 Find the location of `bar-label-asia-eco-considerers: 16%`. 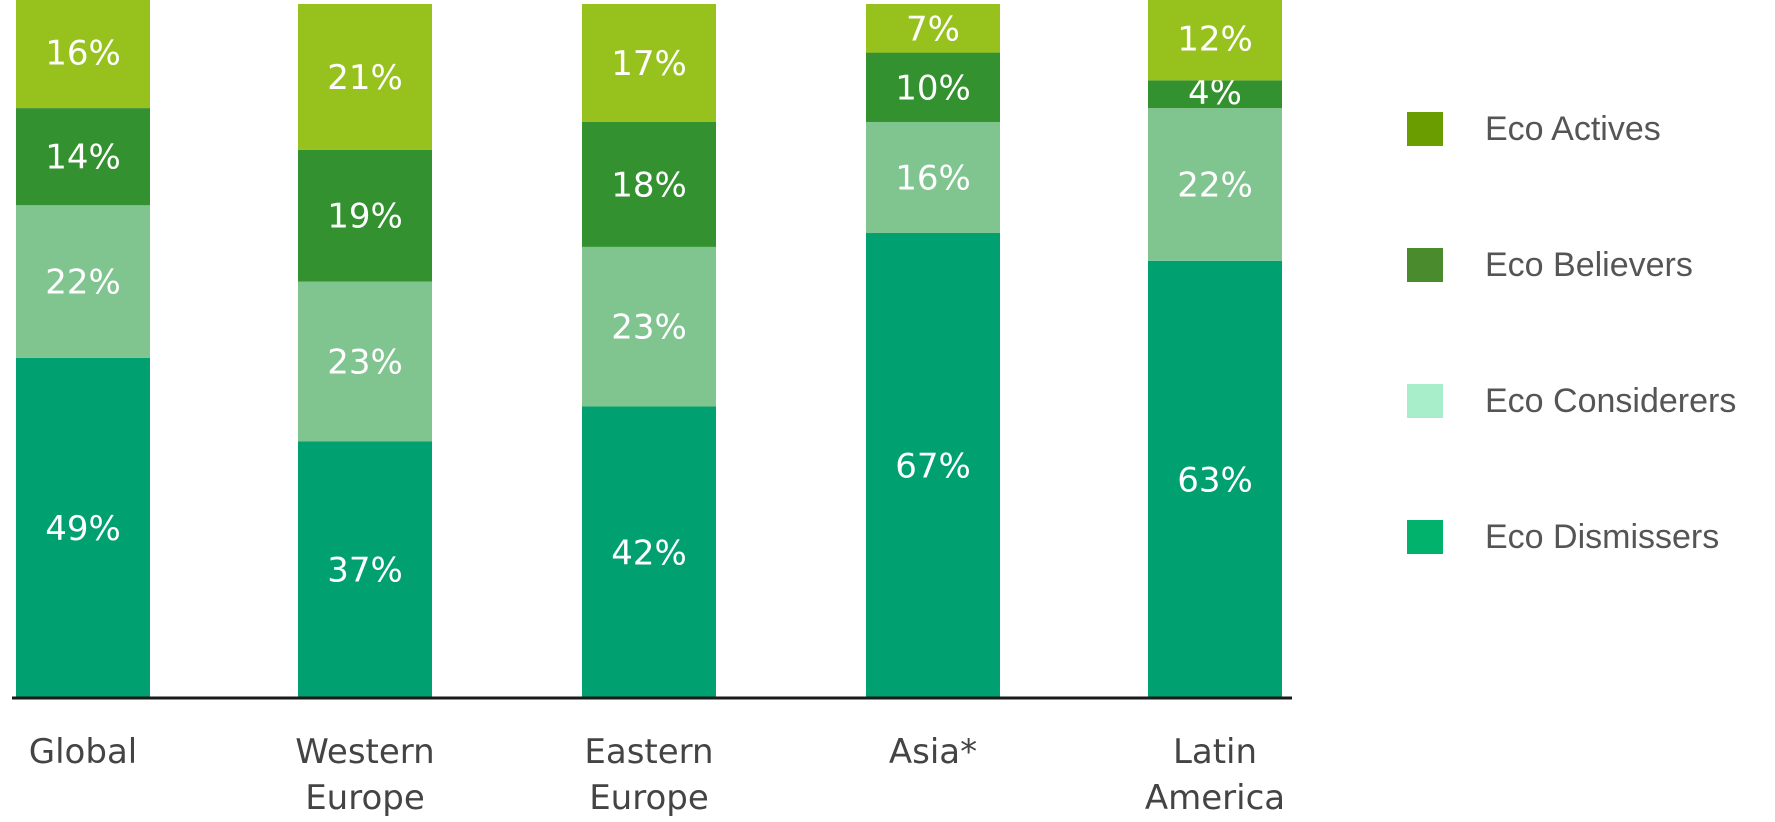

bar-label-asia-eco-considerers: 16% is located at coordinates (933, 179).